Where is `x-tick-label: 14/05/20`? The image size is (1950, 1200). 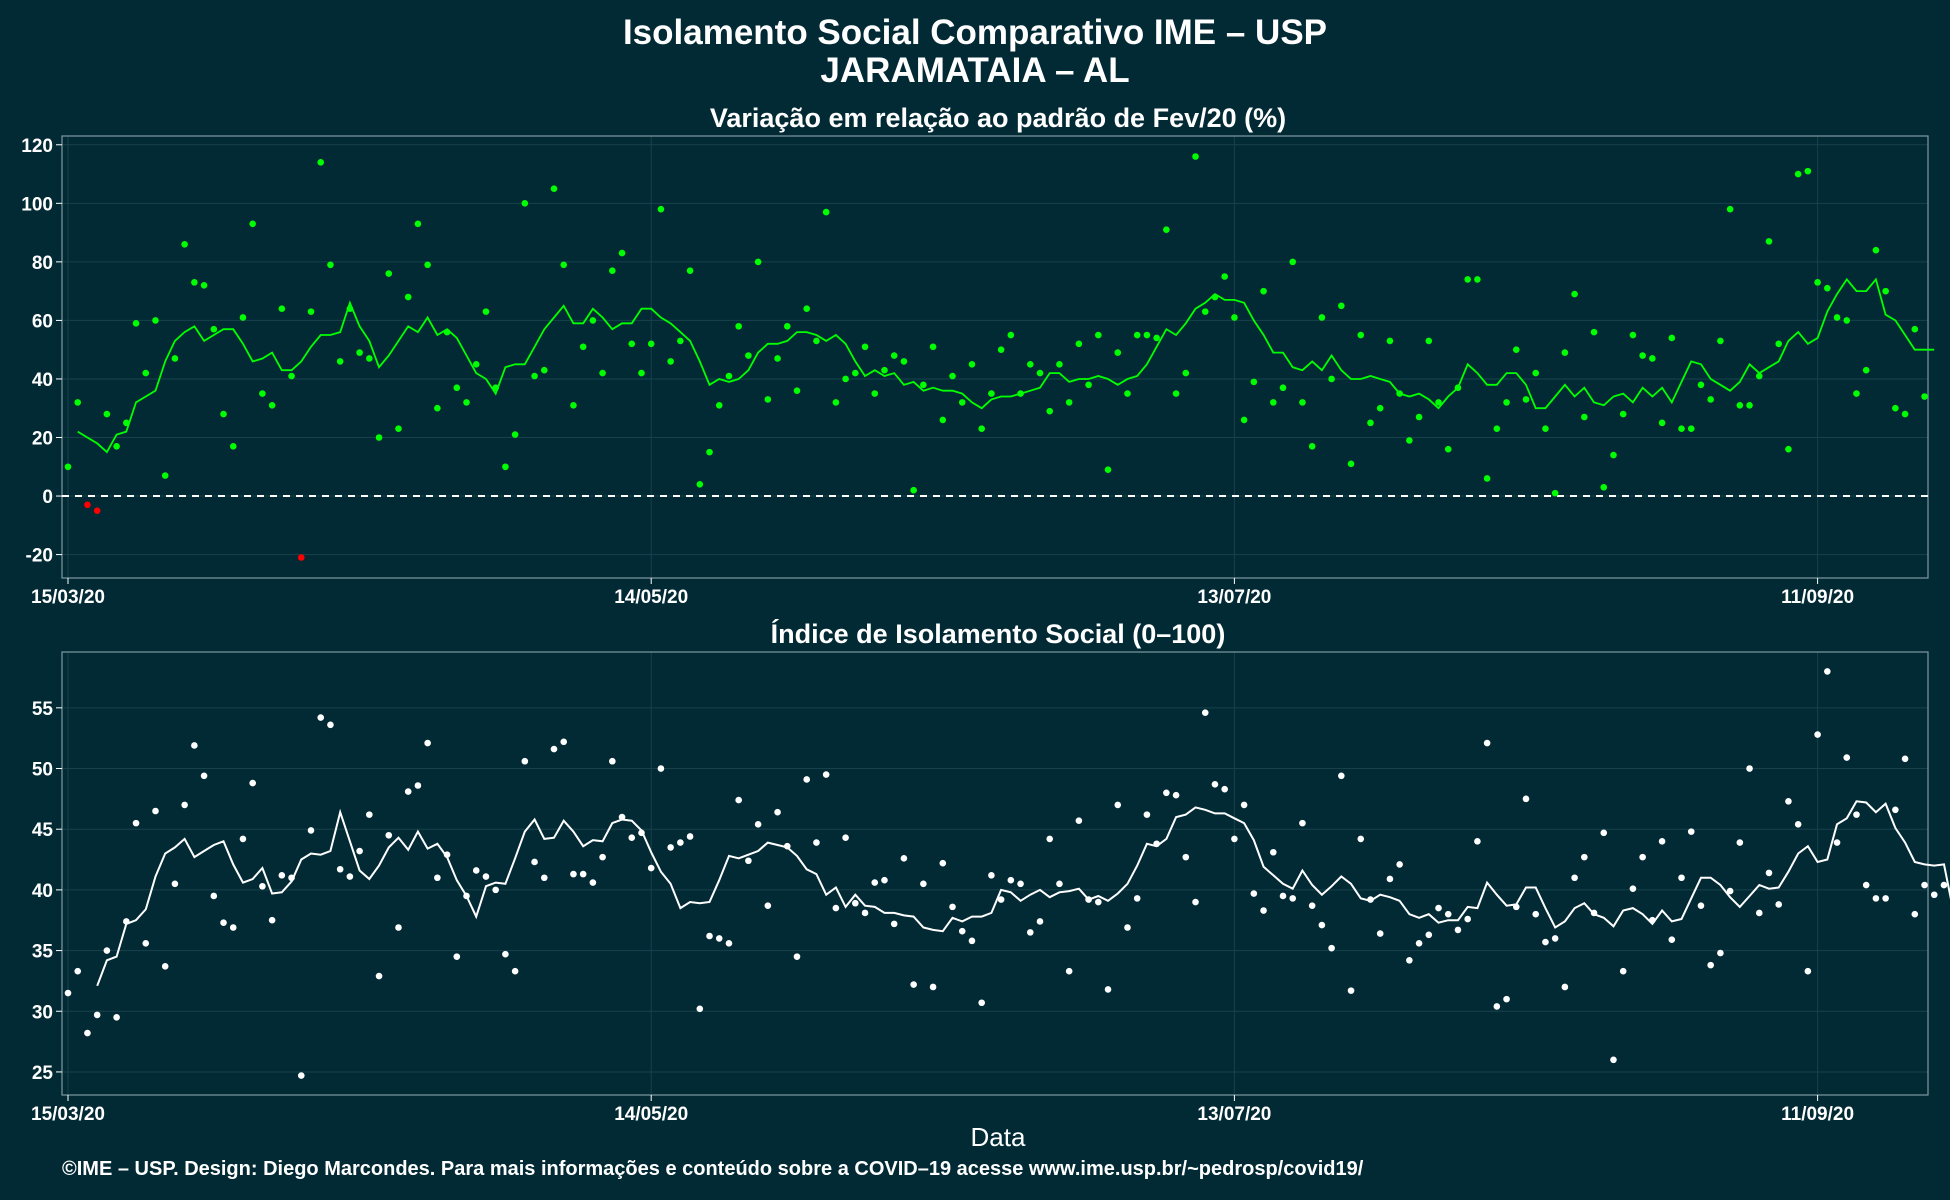 x-tick-label: 14/05/20 is located at coordinates (651, 597).